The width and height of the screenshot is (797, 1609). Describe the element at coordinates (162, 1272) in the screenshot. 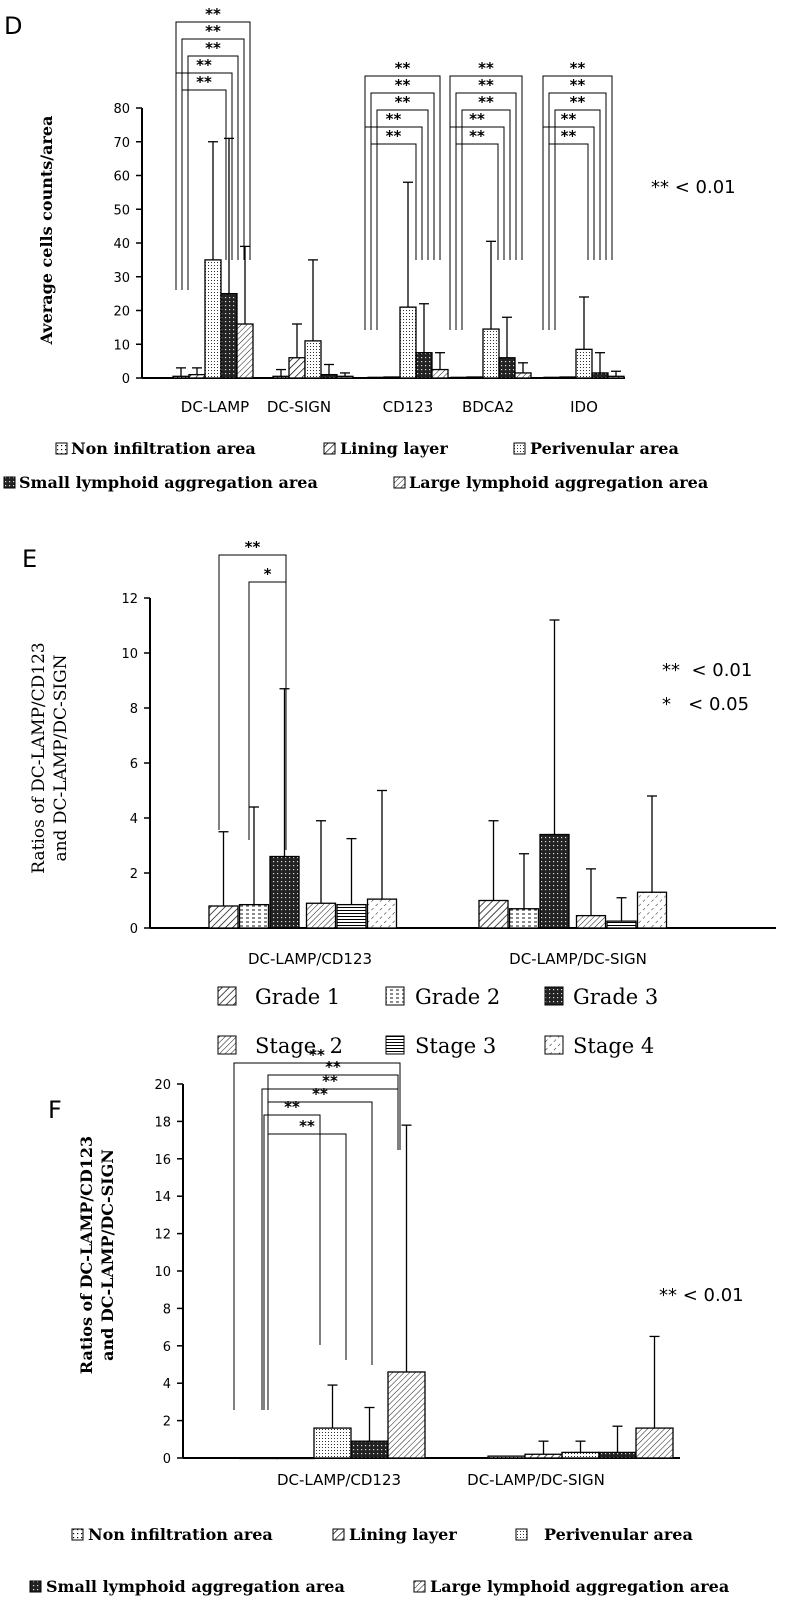

I see `panel-f-y-tick-label: 10` at that location.